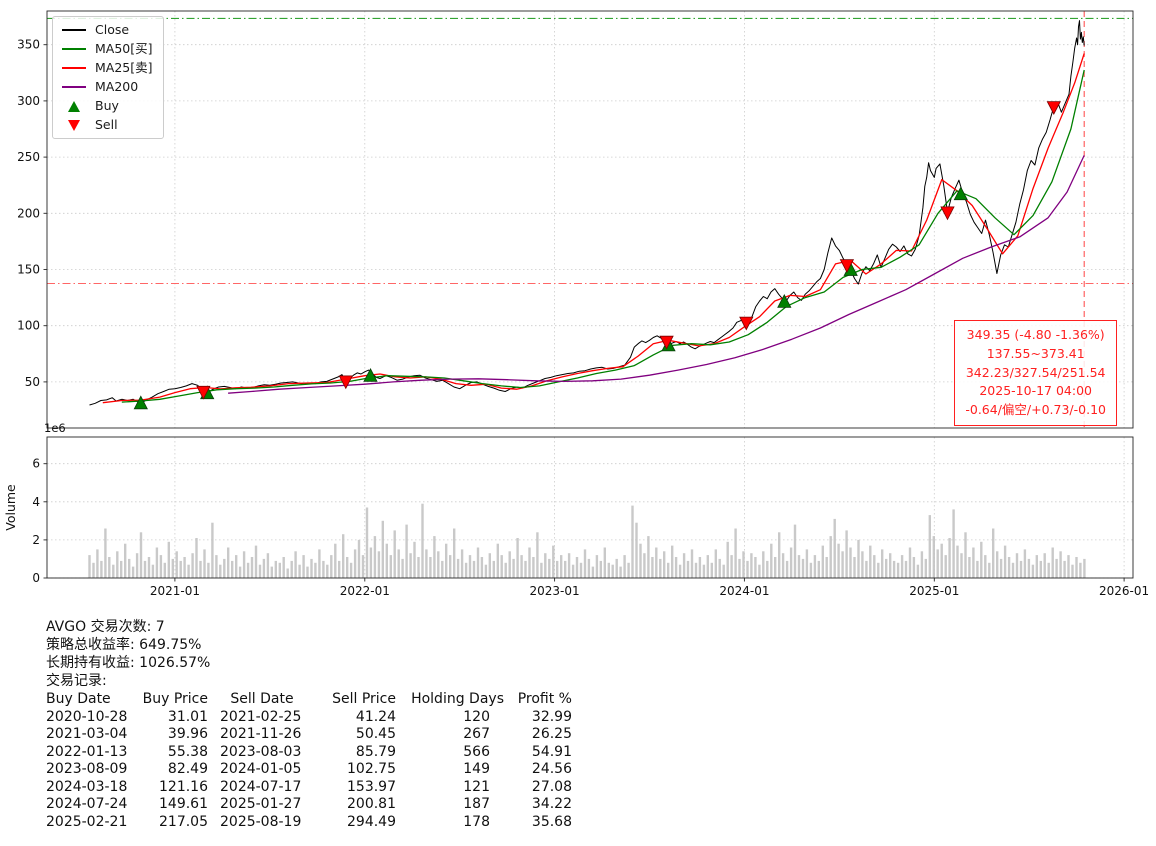 The height and width of the screenshot is (846, 1156). I want to click on svg-text: 6, so click(36, 464).